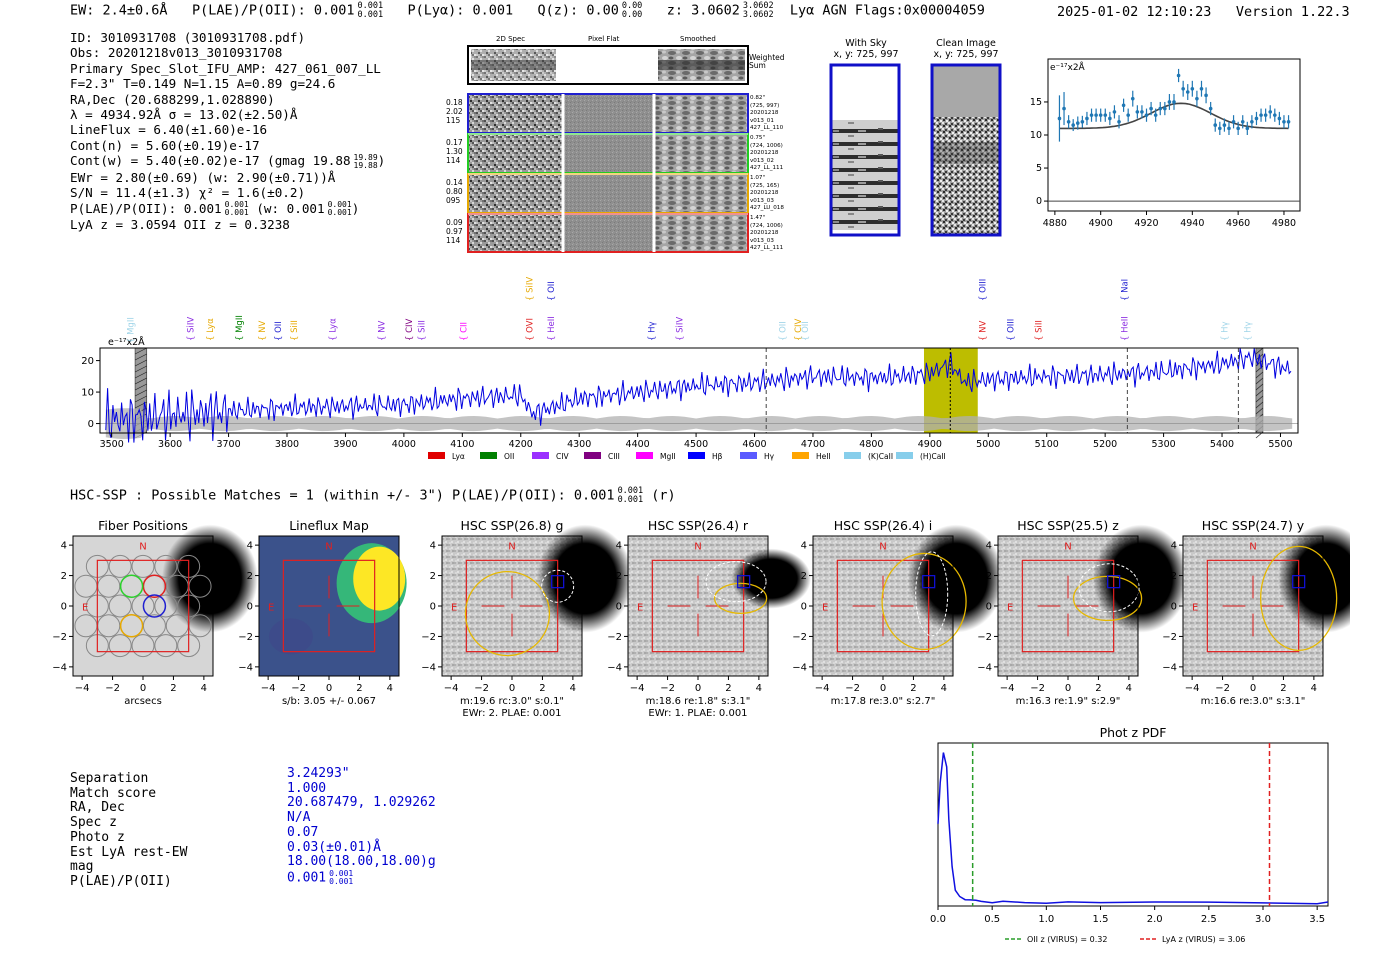 The width and height of the screenshot is (1400, 953). Describe the element at coordinates (681, 329) in the screenshot. I see `line-id-label: { SiIV` at that location.